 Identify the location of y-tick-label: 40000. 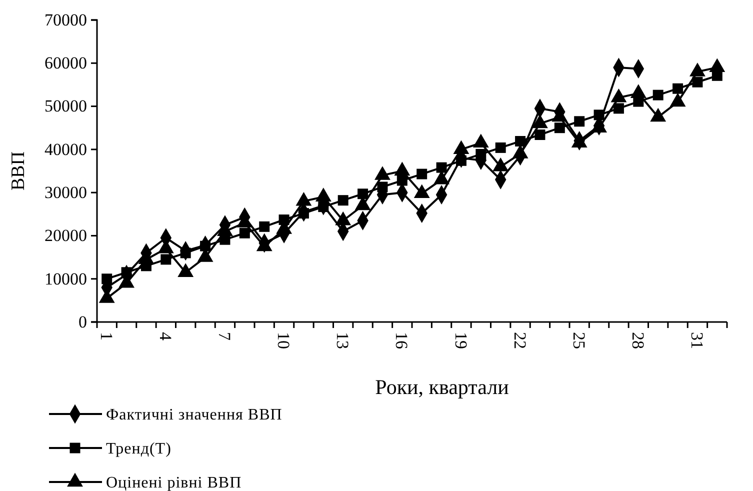
(65, 149).